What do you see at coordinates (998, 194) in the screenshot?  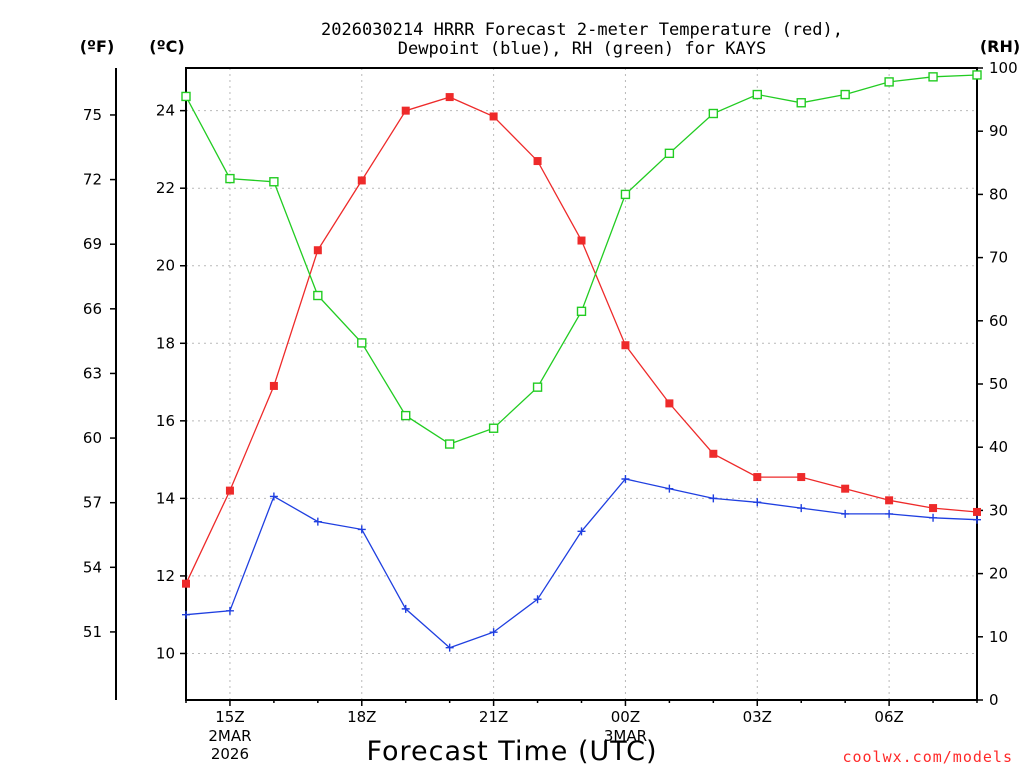 I see `rh-tick-label: 80` at bounding box center [998, 194].